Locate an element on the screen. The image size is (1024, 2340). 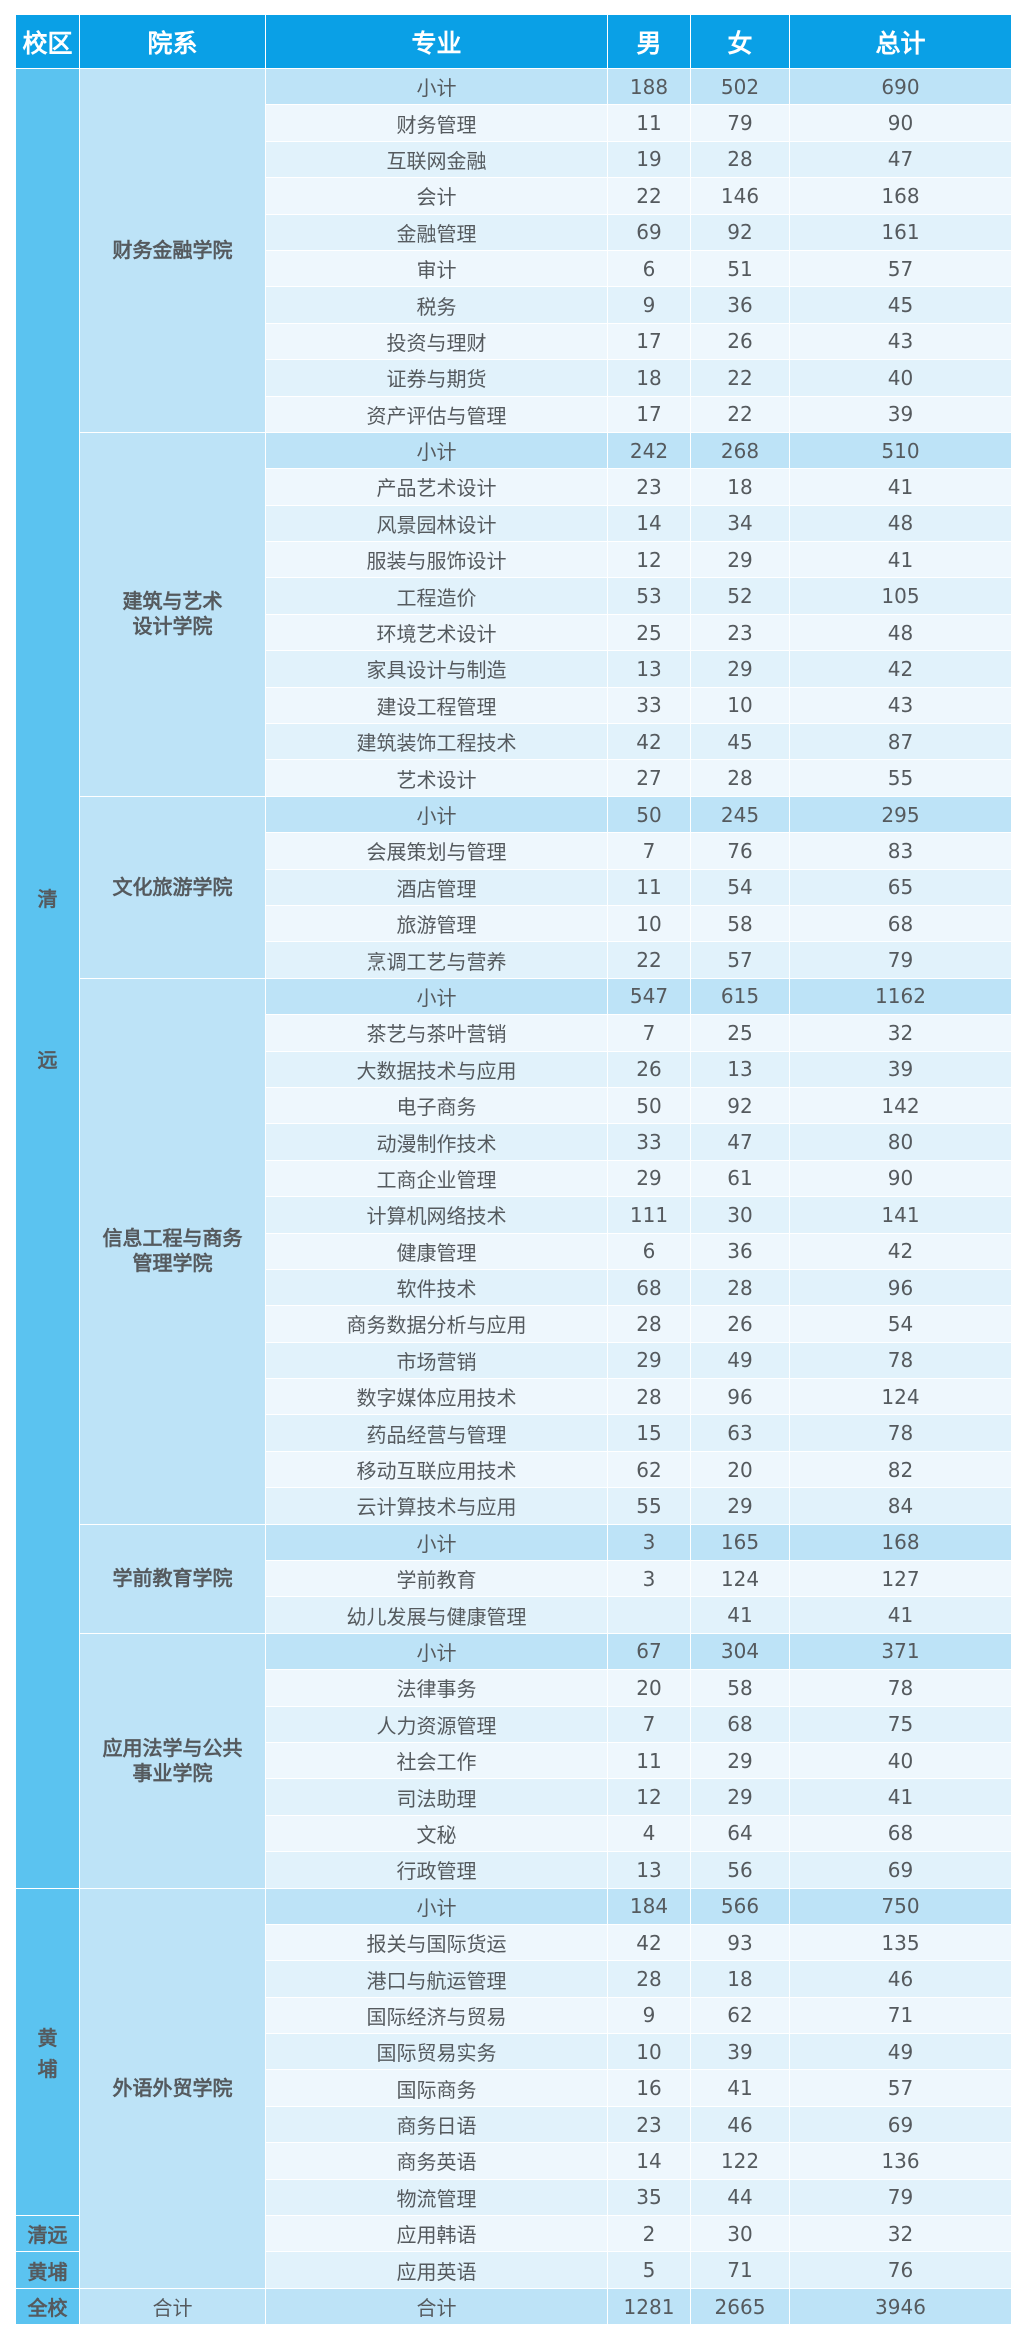
total-cell: 87 is located at coordinates (900, 742).